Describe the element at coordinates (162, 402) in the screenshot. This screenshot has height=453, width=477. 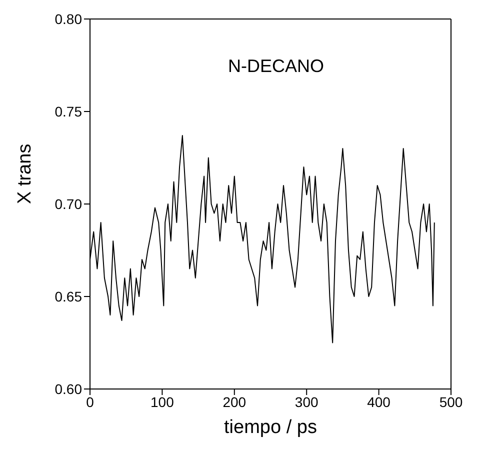
I see `x-tick-label: 100` at that location.